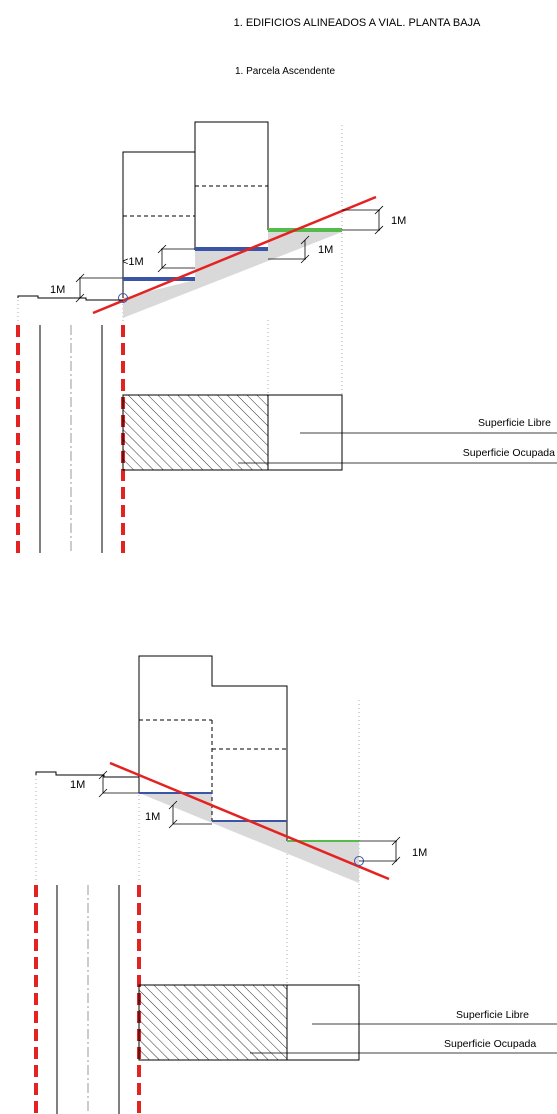  Describe the element at coordinates (285, 71) in the screenshot. I see `page-subtitle: 1. Parcela Ascendente` at that location.